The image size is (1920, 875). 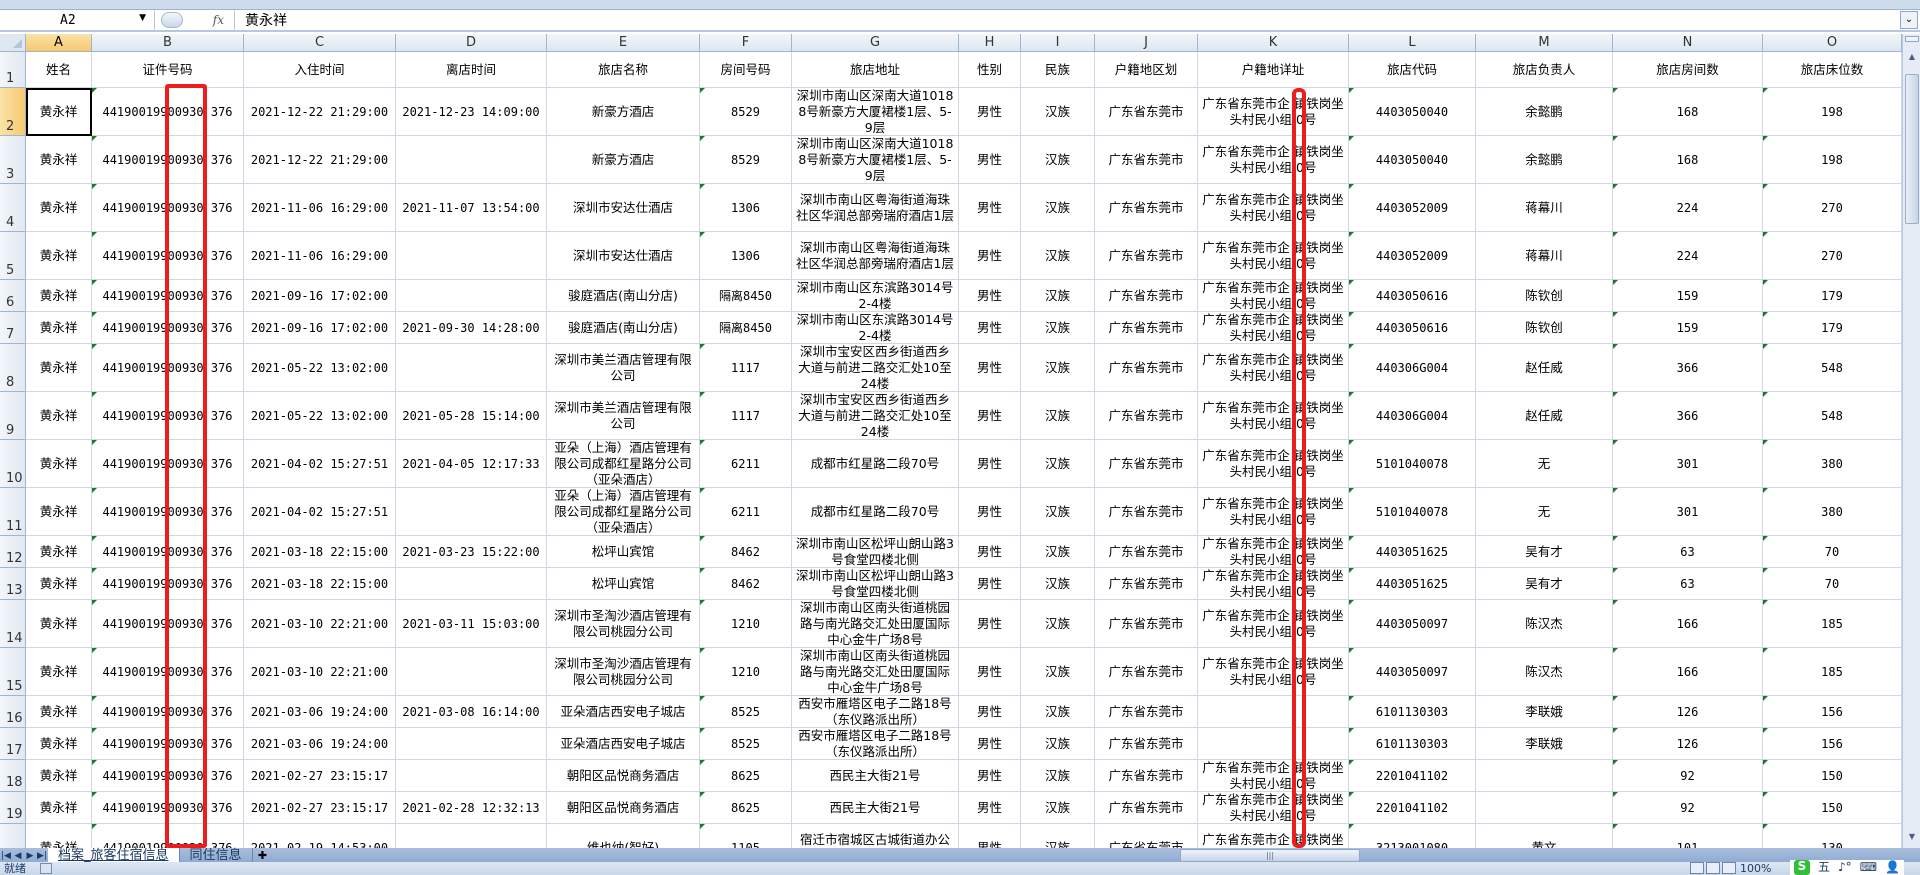 What do you see at coordinates (1832, 512) in the screenshot?
I see `cell-o11: 380` at bounding box center [1832, 512].